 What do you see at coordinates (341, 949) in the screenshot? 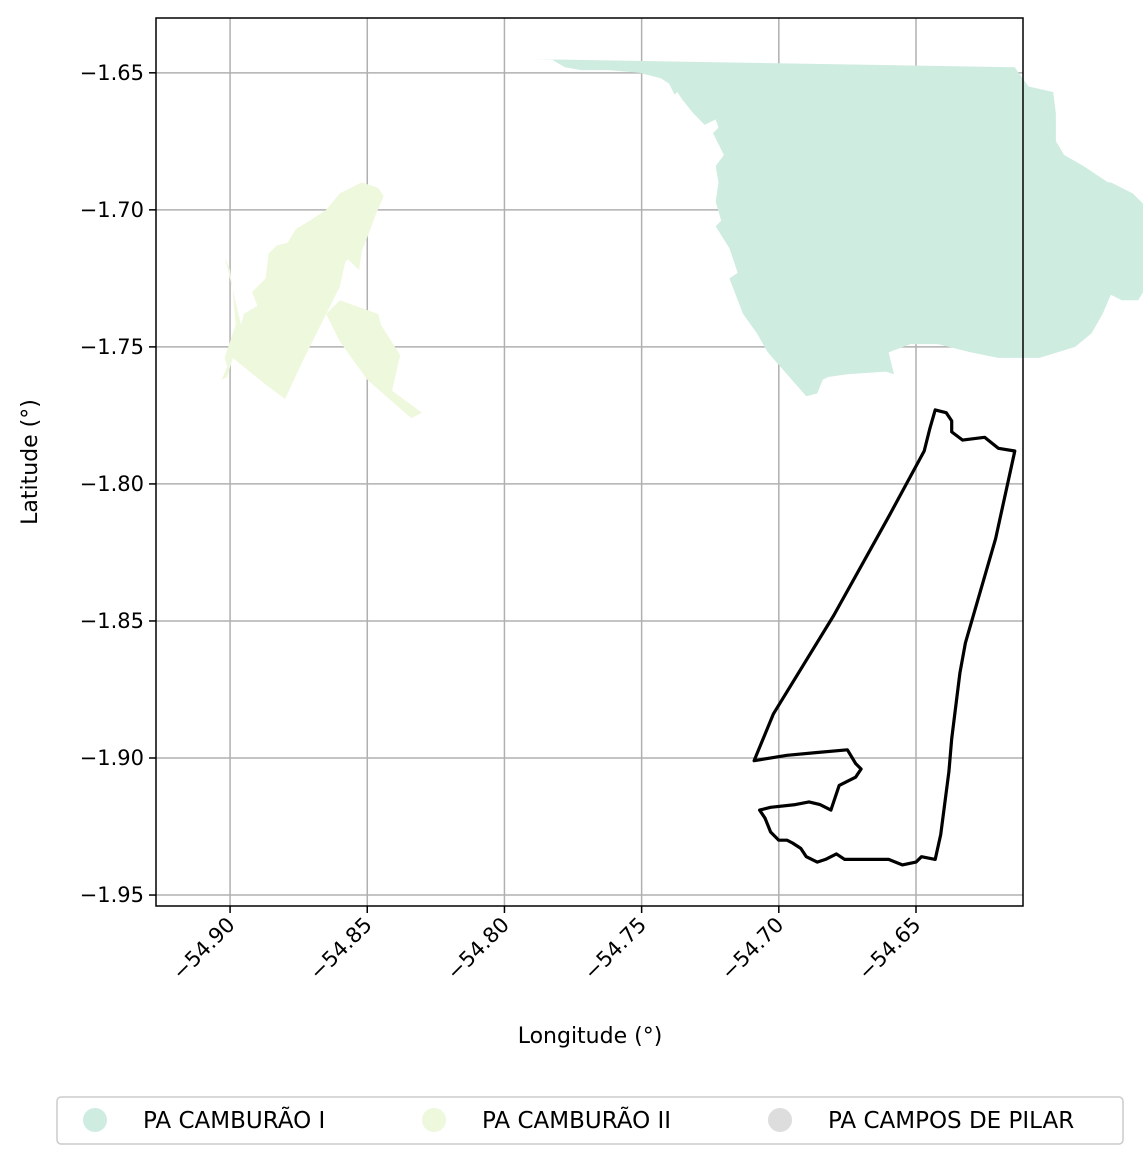
I see `x-tick-label: −54.85` at bounding box center [341, 949].